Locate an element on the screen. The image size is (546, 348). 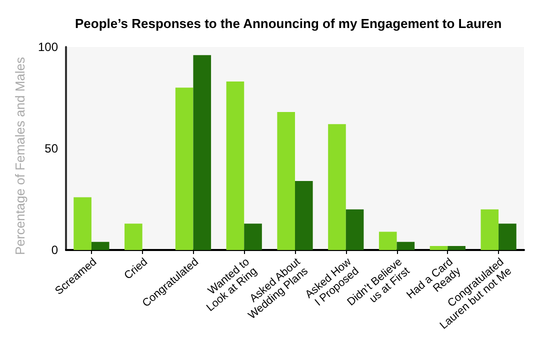
y-axis-title: Percentage of Females and Males is located at coordinates (20, 155).